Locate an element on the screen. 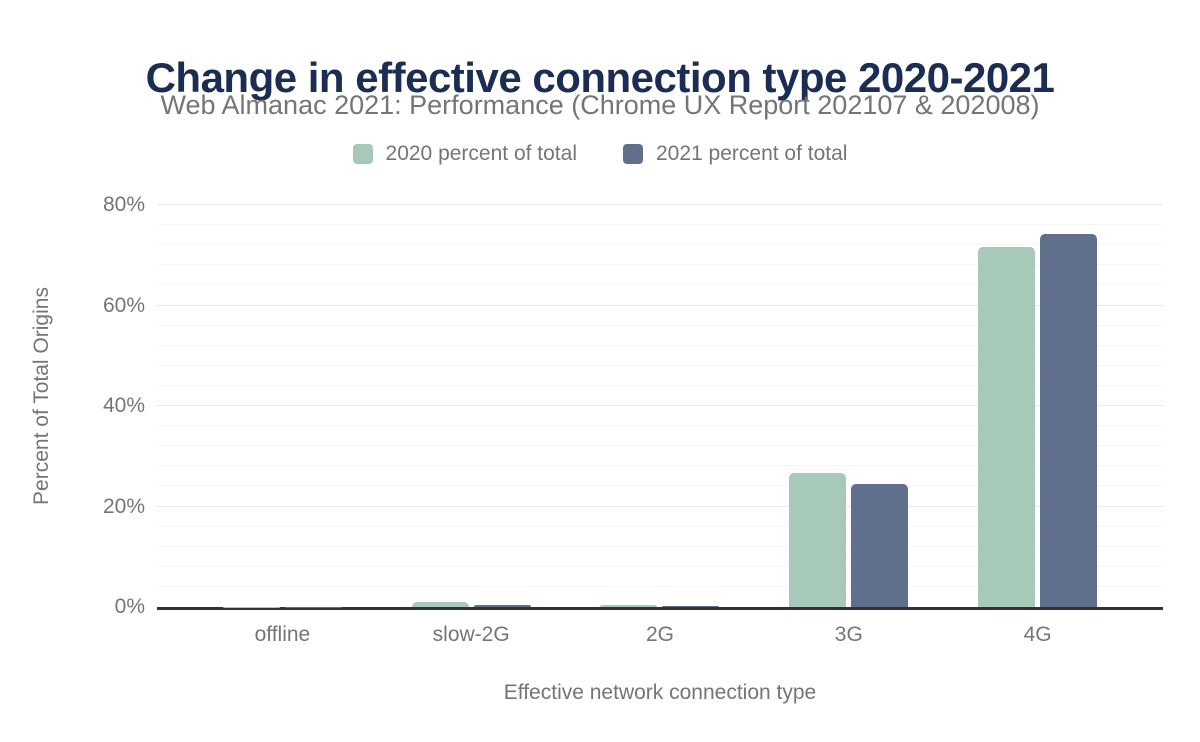 The width and height of the screenshot is (1200, 742). x-label-slow-2G: slow-2G is located at coordinates (471, 634).